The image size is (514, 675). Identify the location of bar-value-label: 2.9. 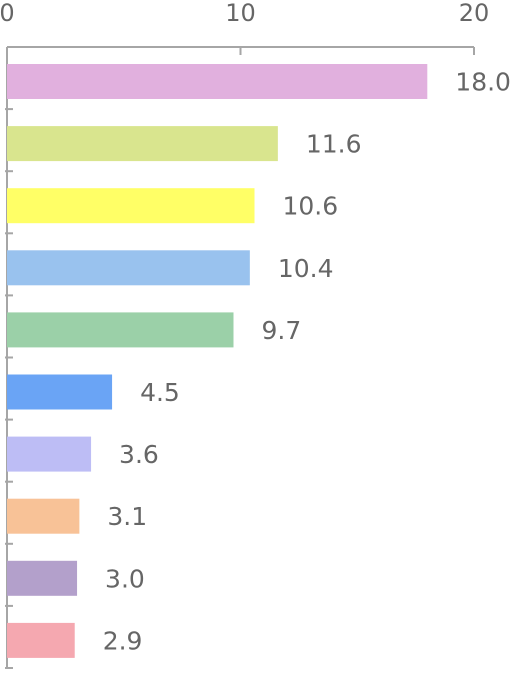
(123, 640).